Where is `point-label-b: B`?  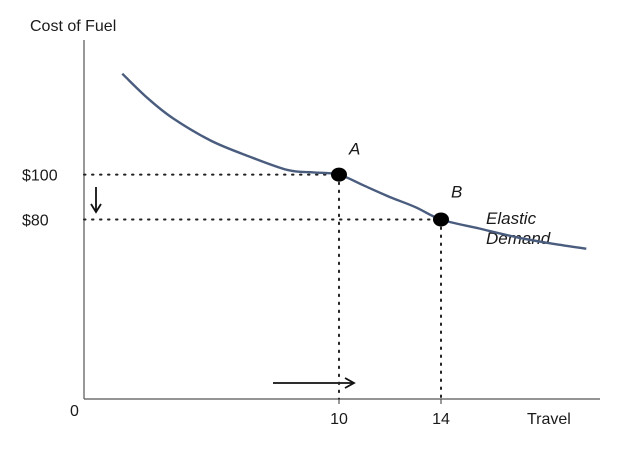 point-label-b: B is located at coordinates (456, 192).